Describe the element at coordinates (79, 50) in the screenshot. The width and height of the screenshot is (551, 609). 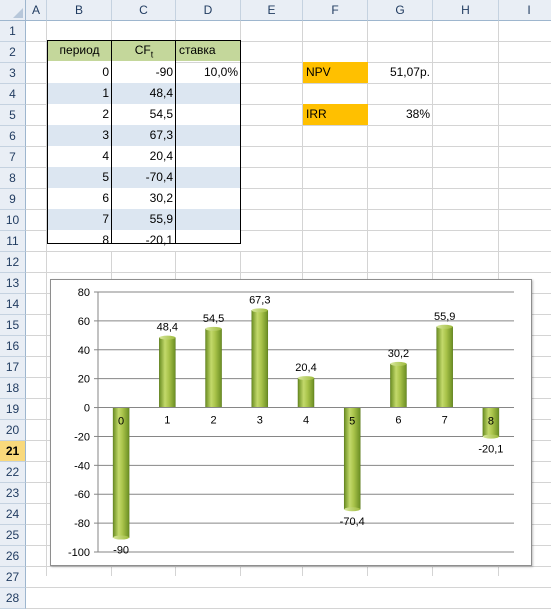
I see `header-period: период` at that location.